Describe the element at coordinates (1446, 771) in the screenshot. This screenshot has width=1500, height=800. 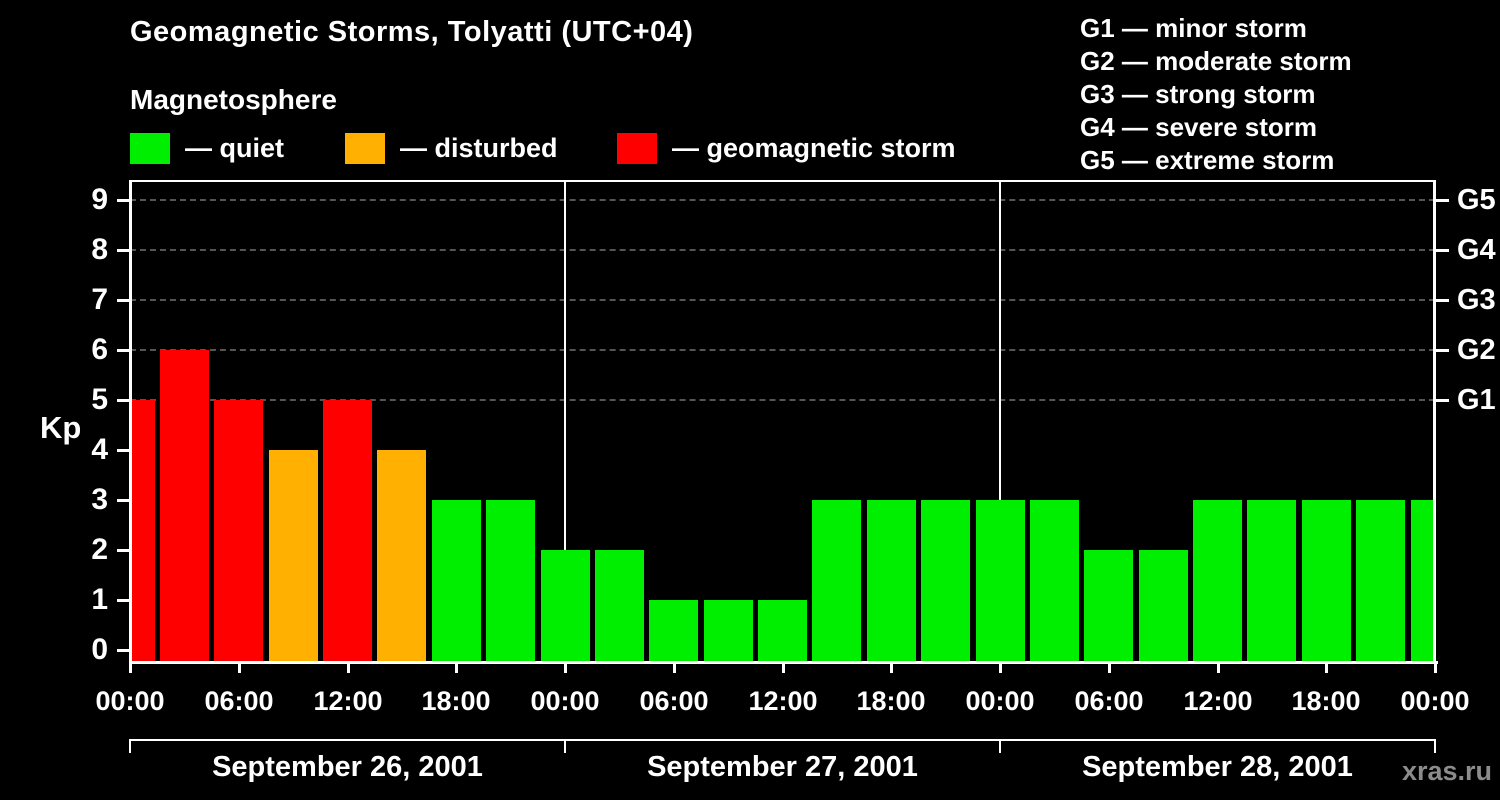
I see `watermark: xras.ru` at that location.